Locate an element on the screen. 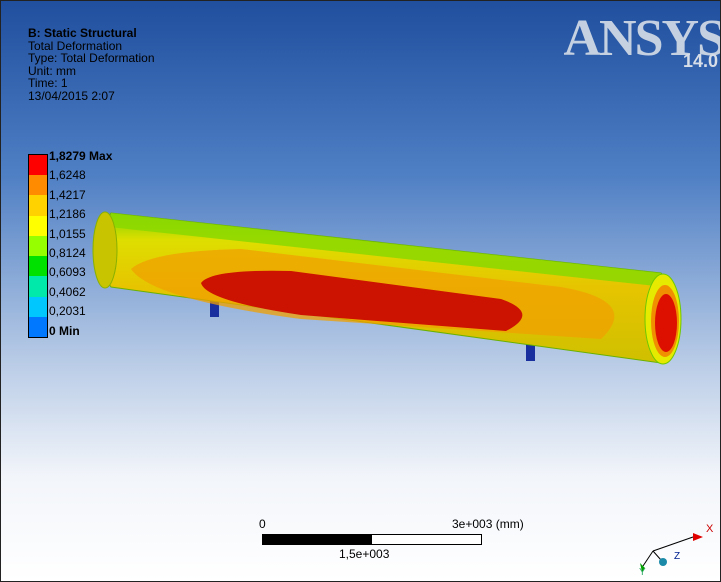  info-line: Time: 1 is located at coordinates (48, 83).